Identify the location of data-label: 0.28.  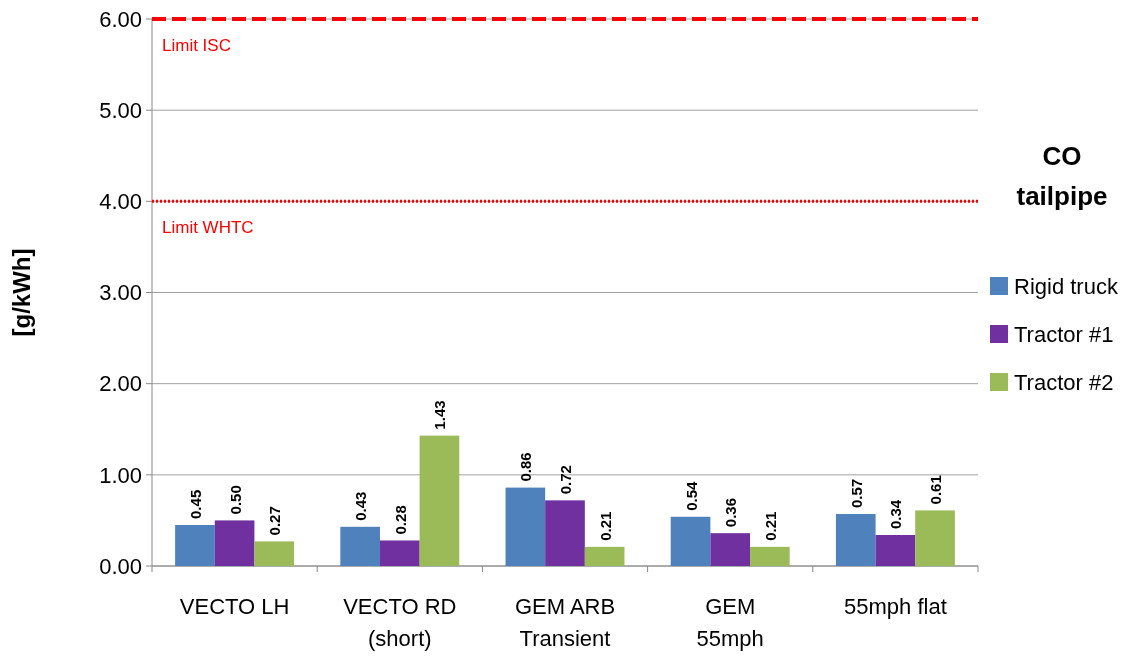
(400, 520).